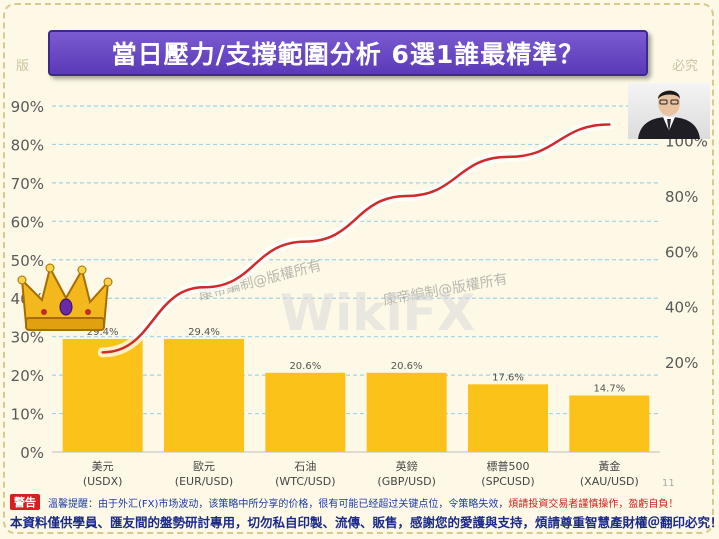 Image resolution: width=719 pixels, height=539 pixels. Describe the element at coordinates (65, 297) in the screenshot. I see `crown-icon` at that location.